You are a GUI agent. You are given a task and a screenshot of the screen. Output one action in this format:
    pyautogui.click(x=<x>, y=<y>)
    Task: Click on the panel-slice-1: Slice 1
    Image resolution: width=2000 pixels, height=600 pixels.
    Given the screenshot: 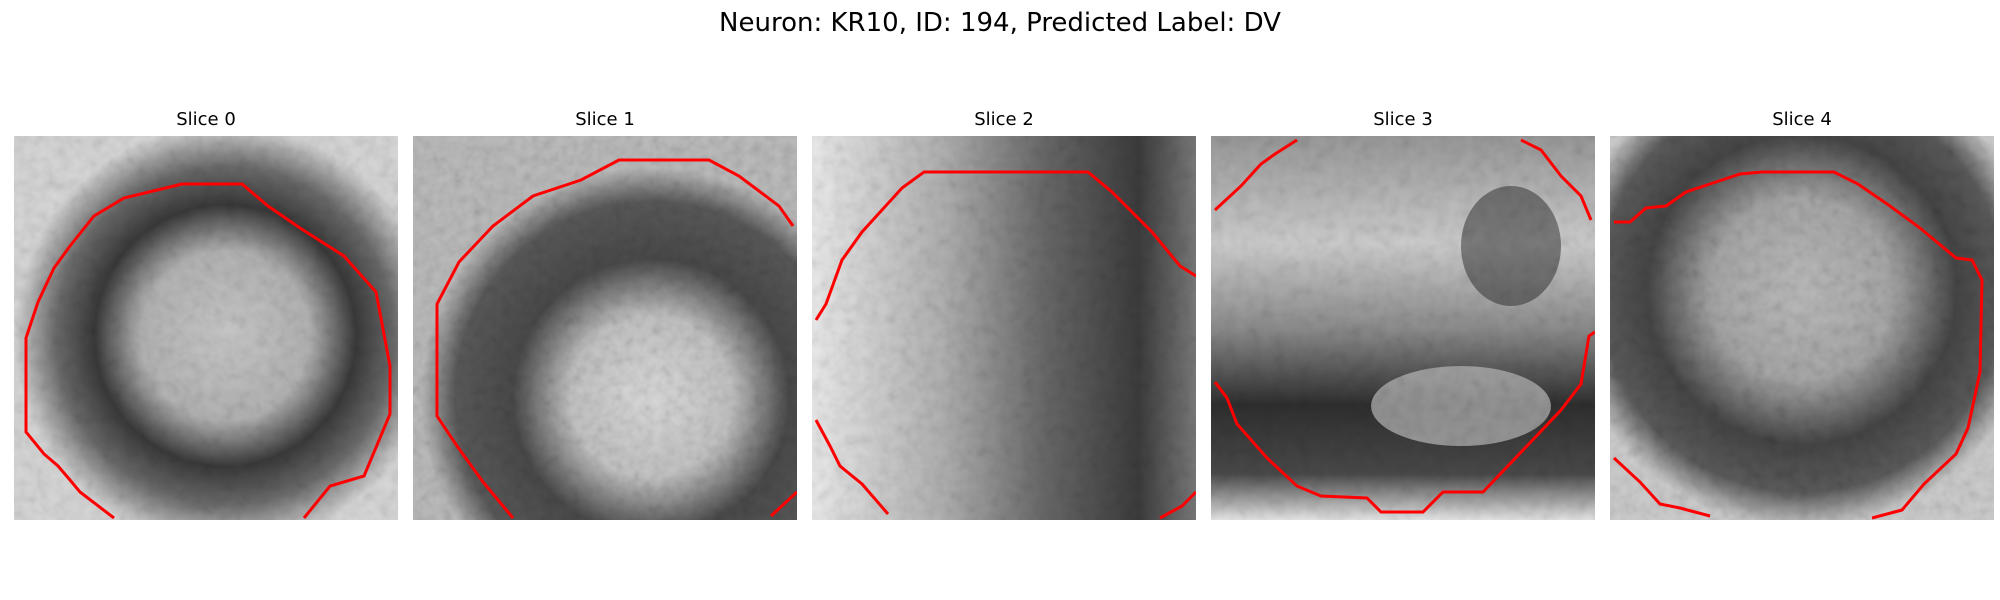 What is the action you would take?
    pyautogui.click(x=605, y=314)
    